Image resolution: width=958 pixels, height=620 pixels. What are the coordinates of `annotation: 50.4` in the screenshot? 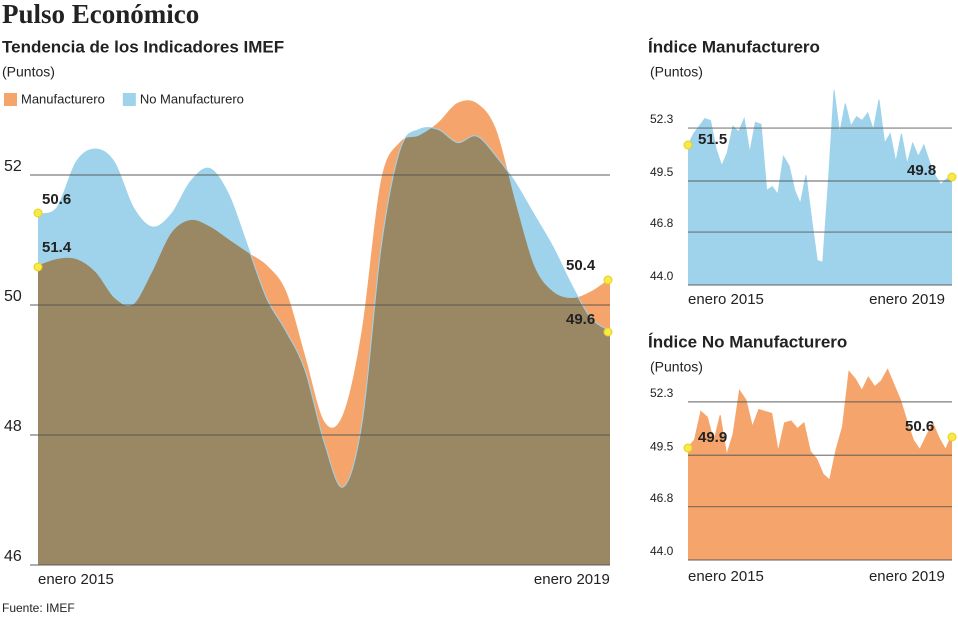 It's located at (581, 265).